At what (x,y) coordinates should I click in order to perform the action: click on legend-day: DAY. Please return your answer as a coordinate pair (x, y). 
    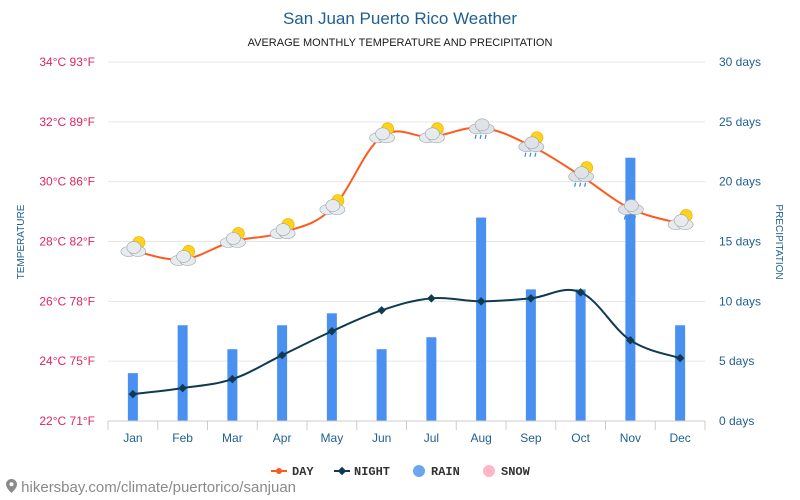
    Looking at the image, I should click on (292, 472).